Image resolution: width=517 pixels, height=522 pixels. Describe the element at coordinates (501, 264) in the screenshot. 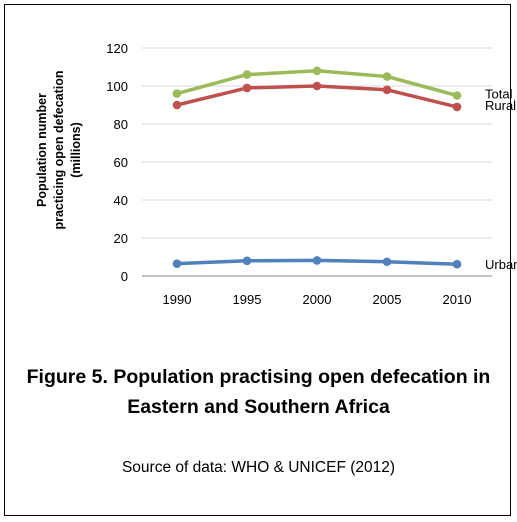

I see `series-label-urban: Urban` at that location.